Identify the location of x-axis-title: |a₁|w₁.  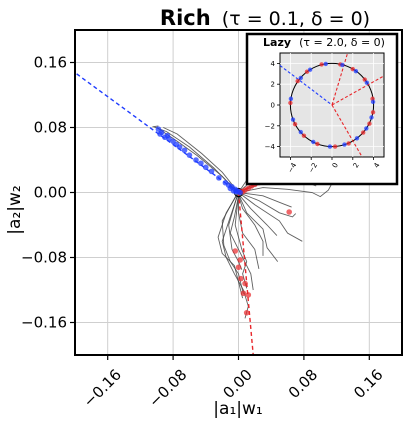
(237, 409).